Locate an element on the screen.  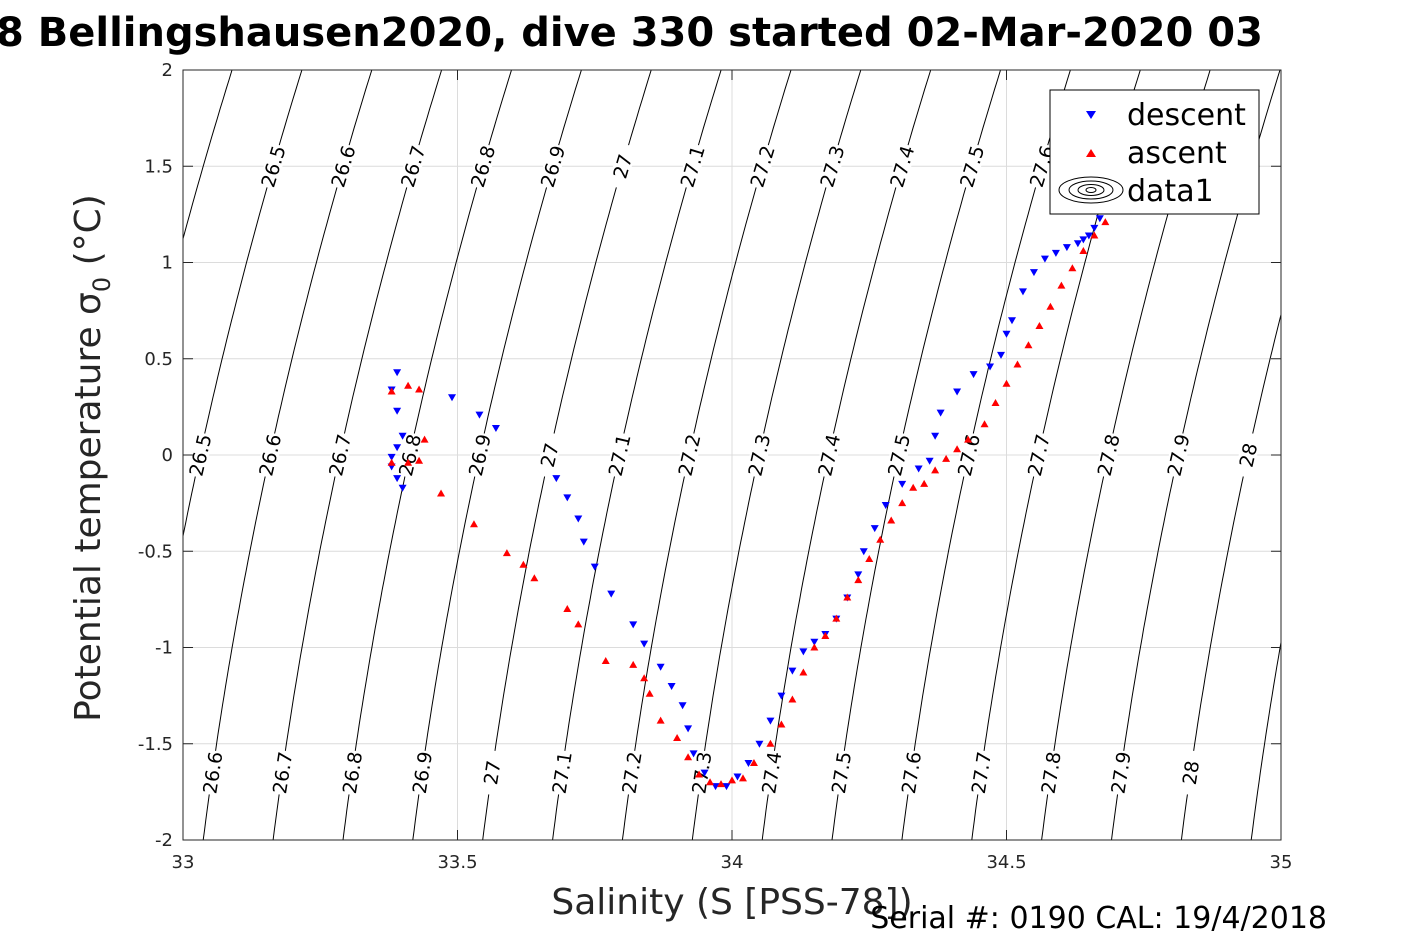
legend-data1-label: data1 is located at coordinates (1170, 191).